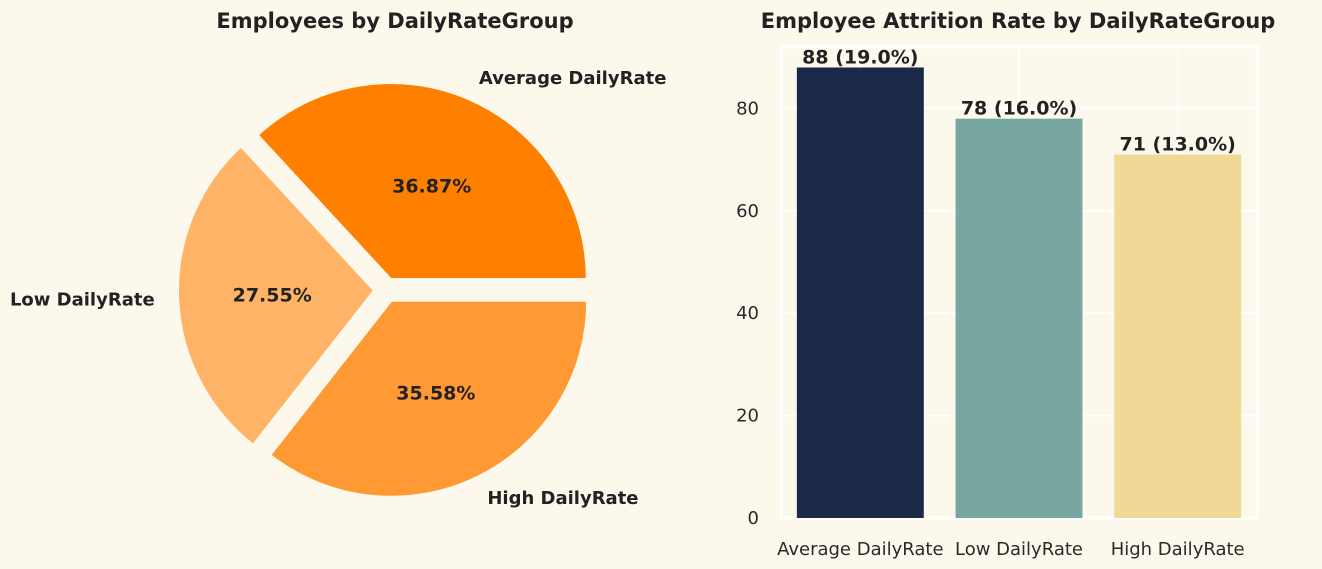 This screenshot has height=569, width=1322. Describe the element at coordinates (82, 299) in the screenshot. I see `pie-category-label-low-dailyrate: Low DailyRate` at that location.